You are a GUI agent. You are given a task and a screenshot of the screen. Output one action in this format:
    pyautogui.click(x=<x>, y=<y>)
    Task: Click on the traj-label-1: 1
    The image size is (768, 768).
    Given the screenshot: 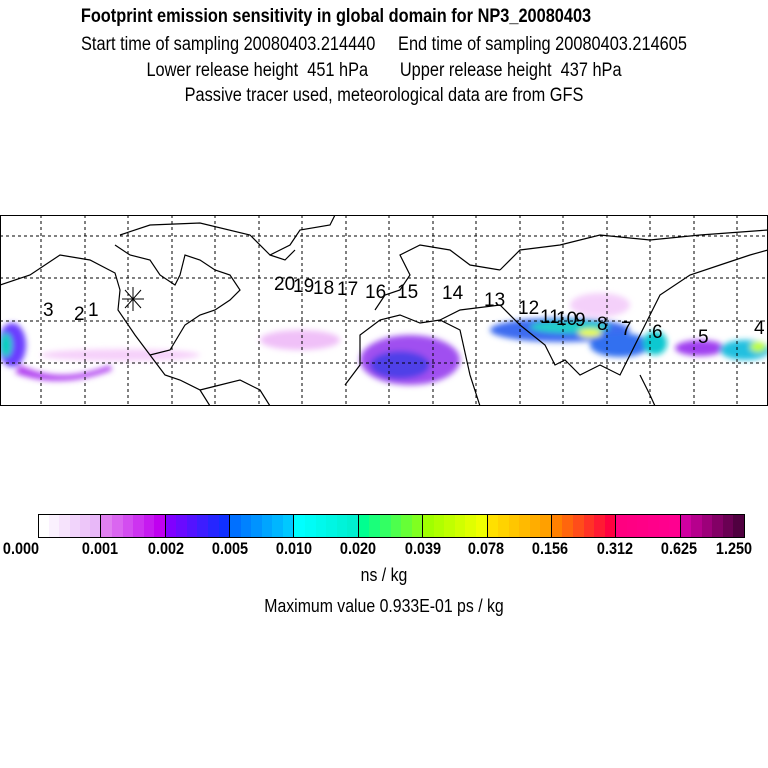 What is the action you would take?
    pyautogui.click(x=93, y=310)
    